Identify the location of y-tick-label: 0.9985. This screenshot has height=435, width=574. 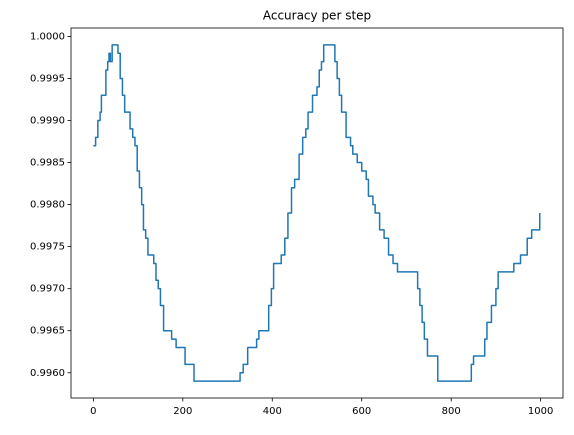
(47, 163).